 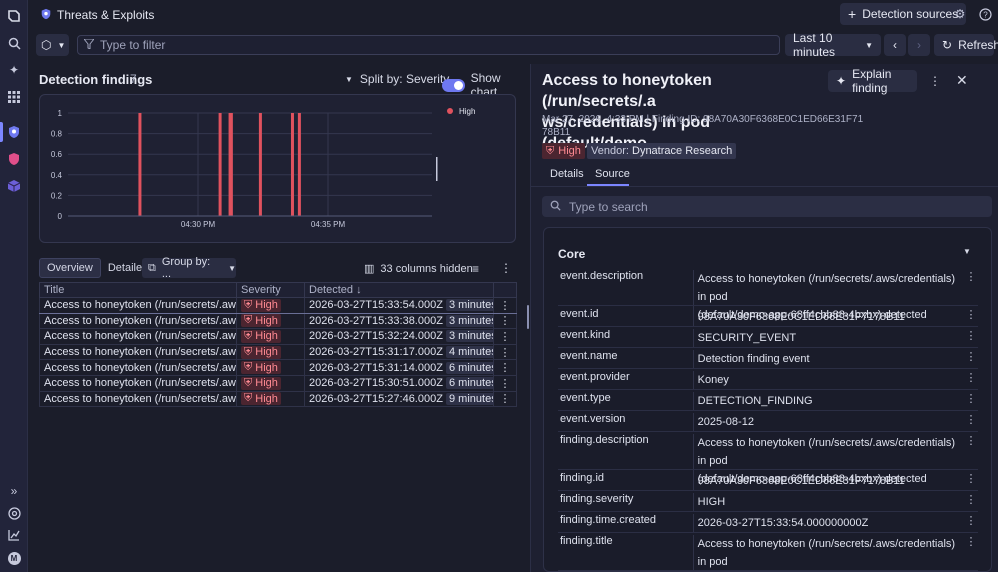 I want to click on legend-swatch, so click(x=450, y=111).